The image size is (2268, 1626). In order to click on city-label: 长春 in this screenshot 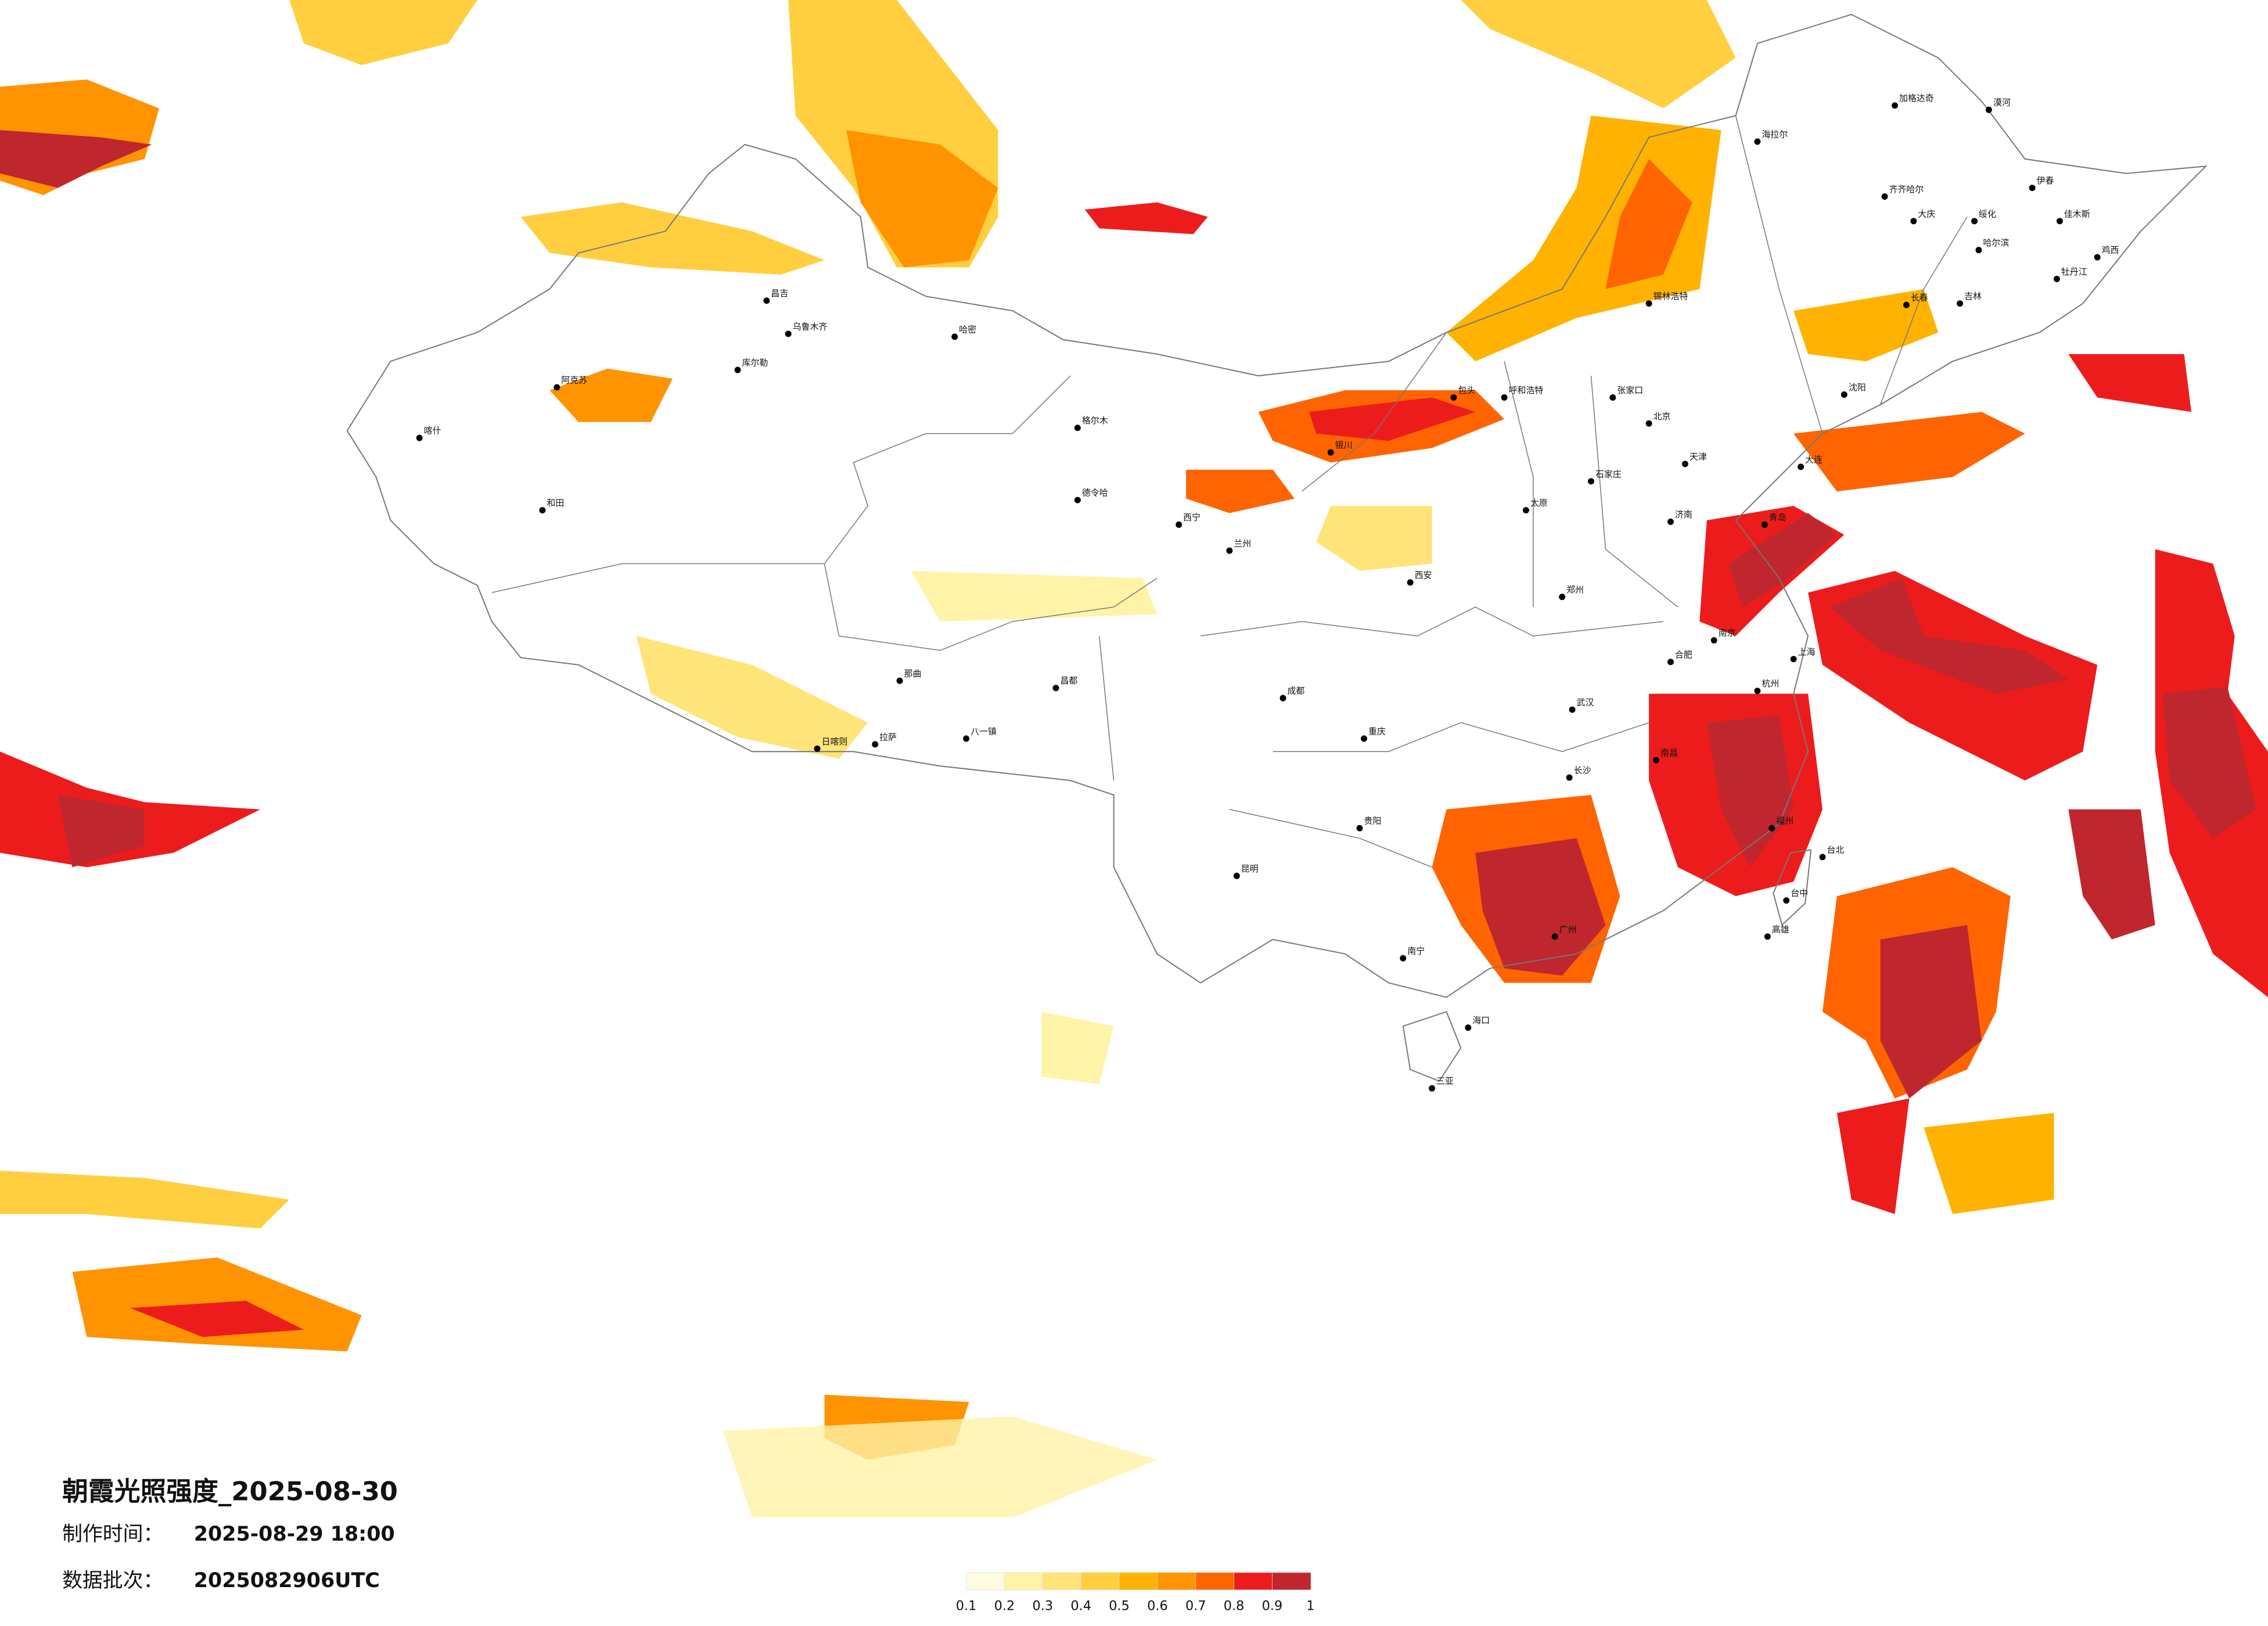, I will do `click(1919, 298)`.